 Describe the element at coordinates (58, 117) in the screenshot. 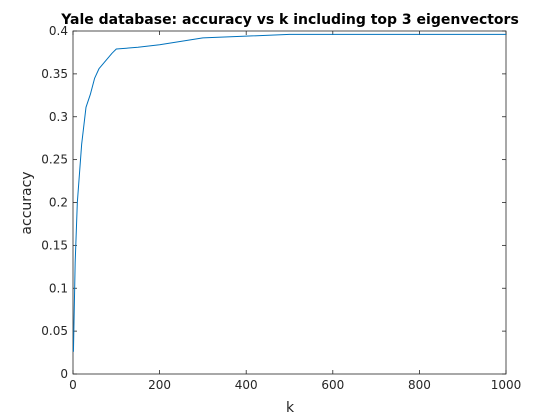

I see `y-tick-label: 0.3` at that location.